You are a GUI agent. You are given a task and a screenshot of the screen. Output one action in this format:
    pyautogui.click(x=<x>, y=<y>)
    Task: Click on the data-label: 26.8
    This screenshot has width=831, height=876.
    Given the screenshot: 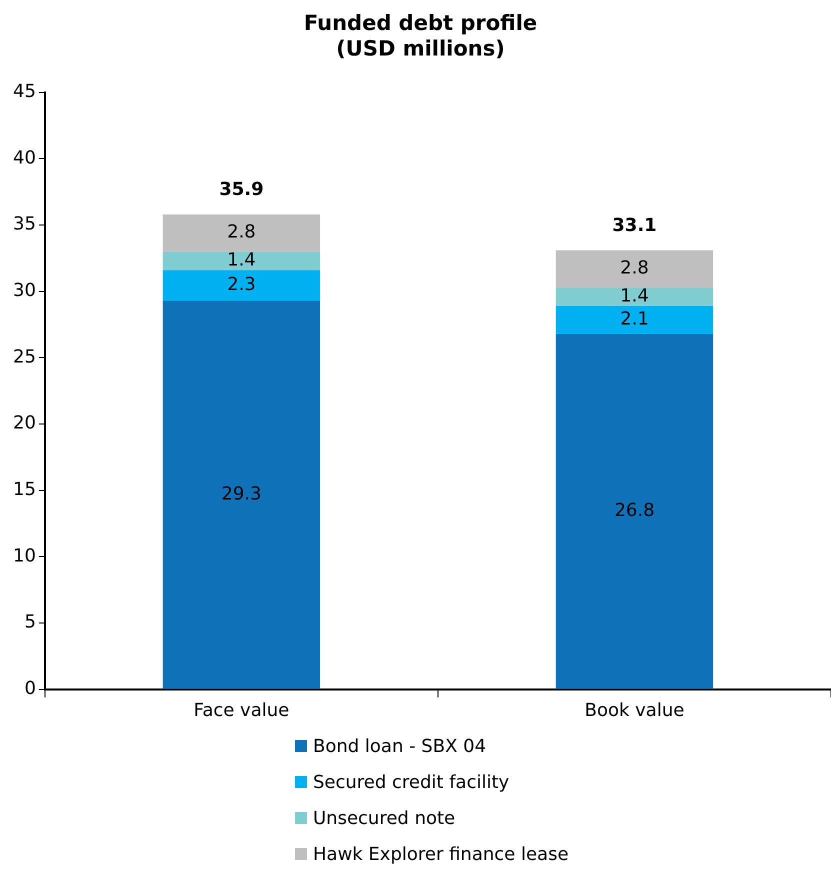 What is the action you would take?
    pyautogui.click(x=634, y=511)
    